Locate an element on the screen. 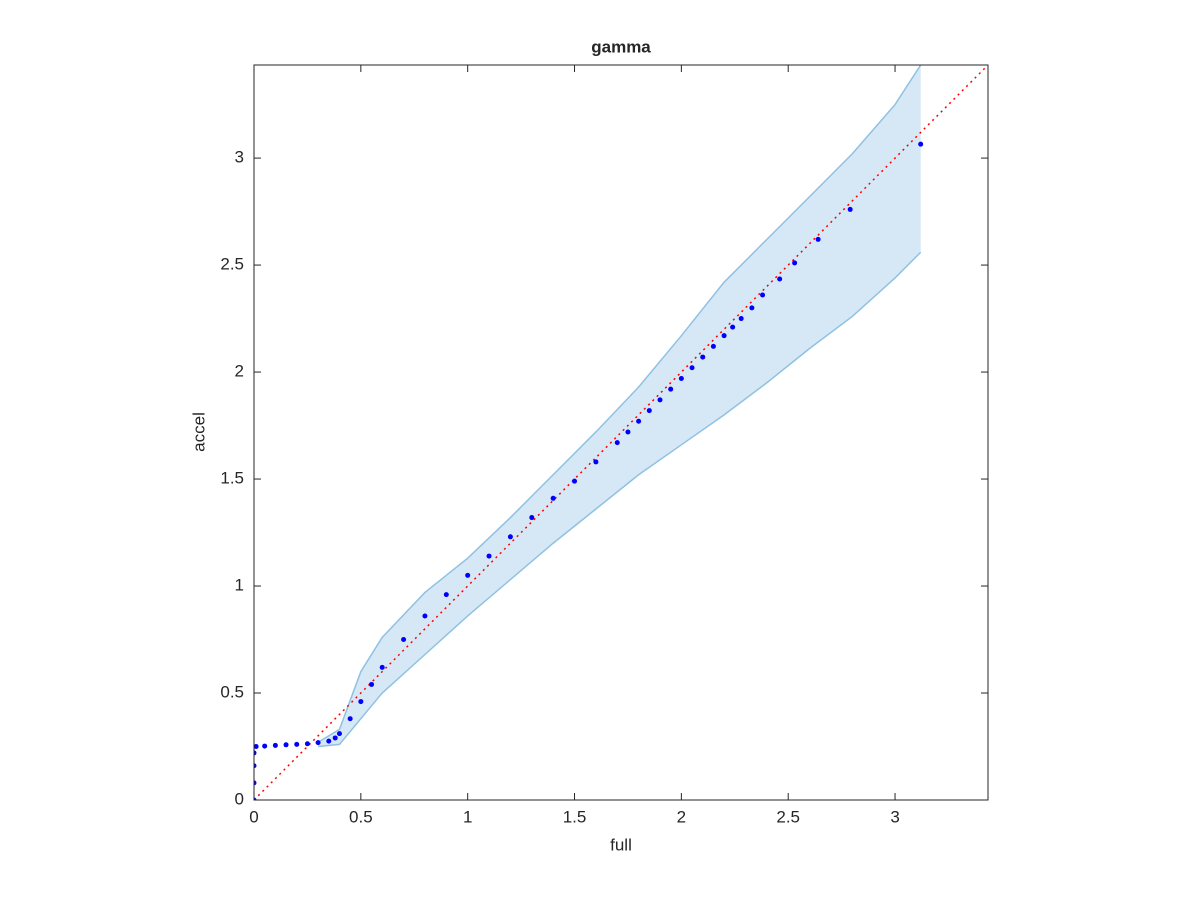 This screenshot has width=1200, height=900. y-tick-label: 2 is located at coordinates (239, 371).